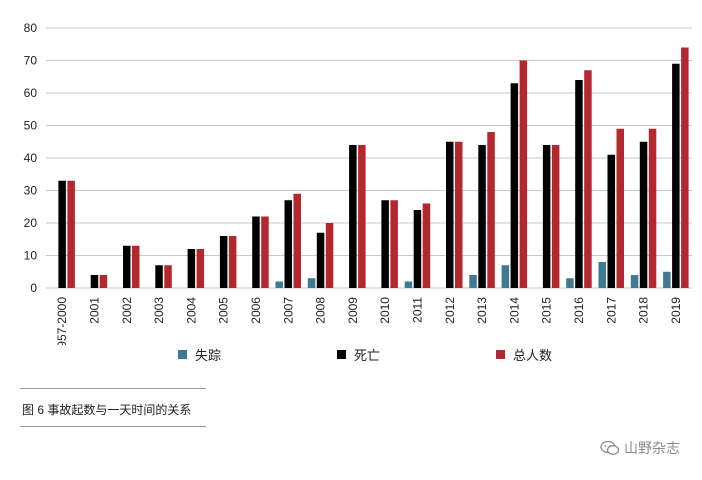 Image resolution: width=702 pixels, height=480 pixels. Describe the element at coordinates (31, 223) in the screenshot. I see `y-tick-label: 20` at that location.